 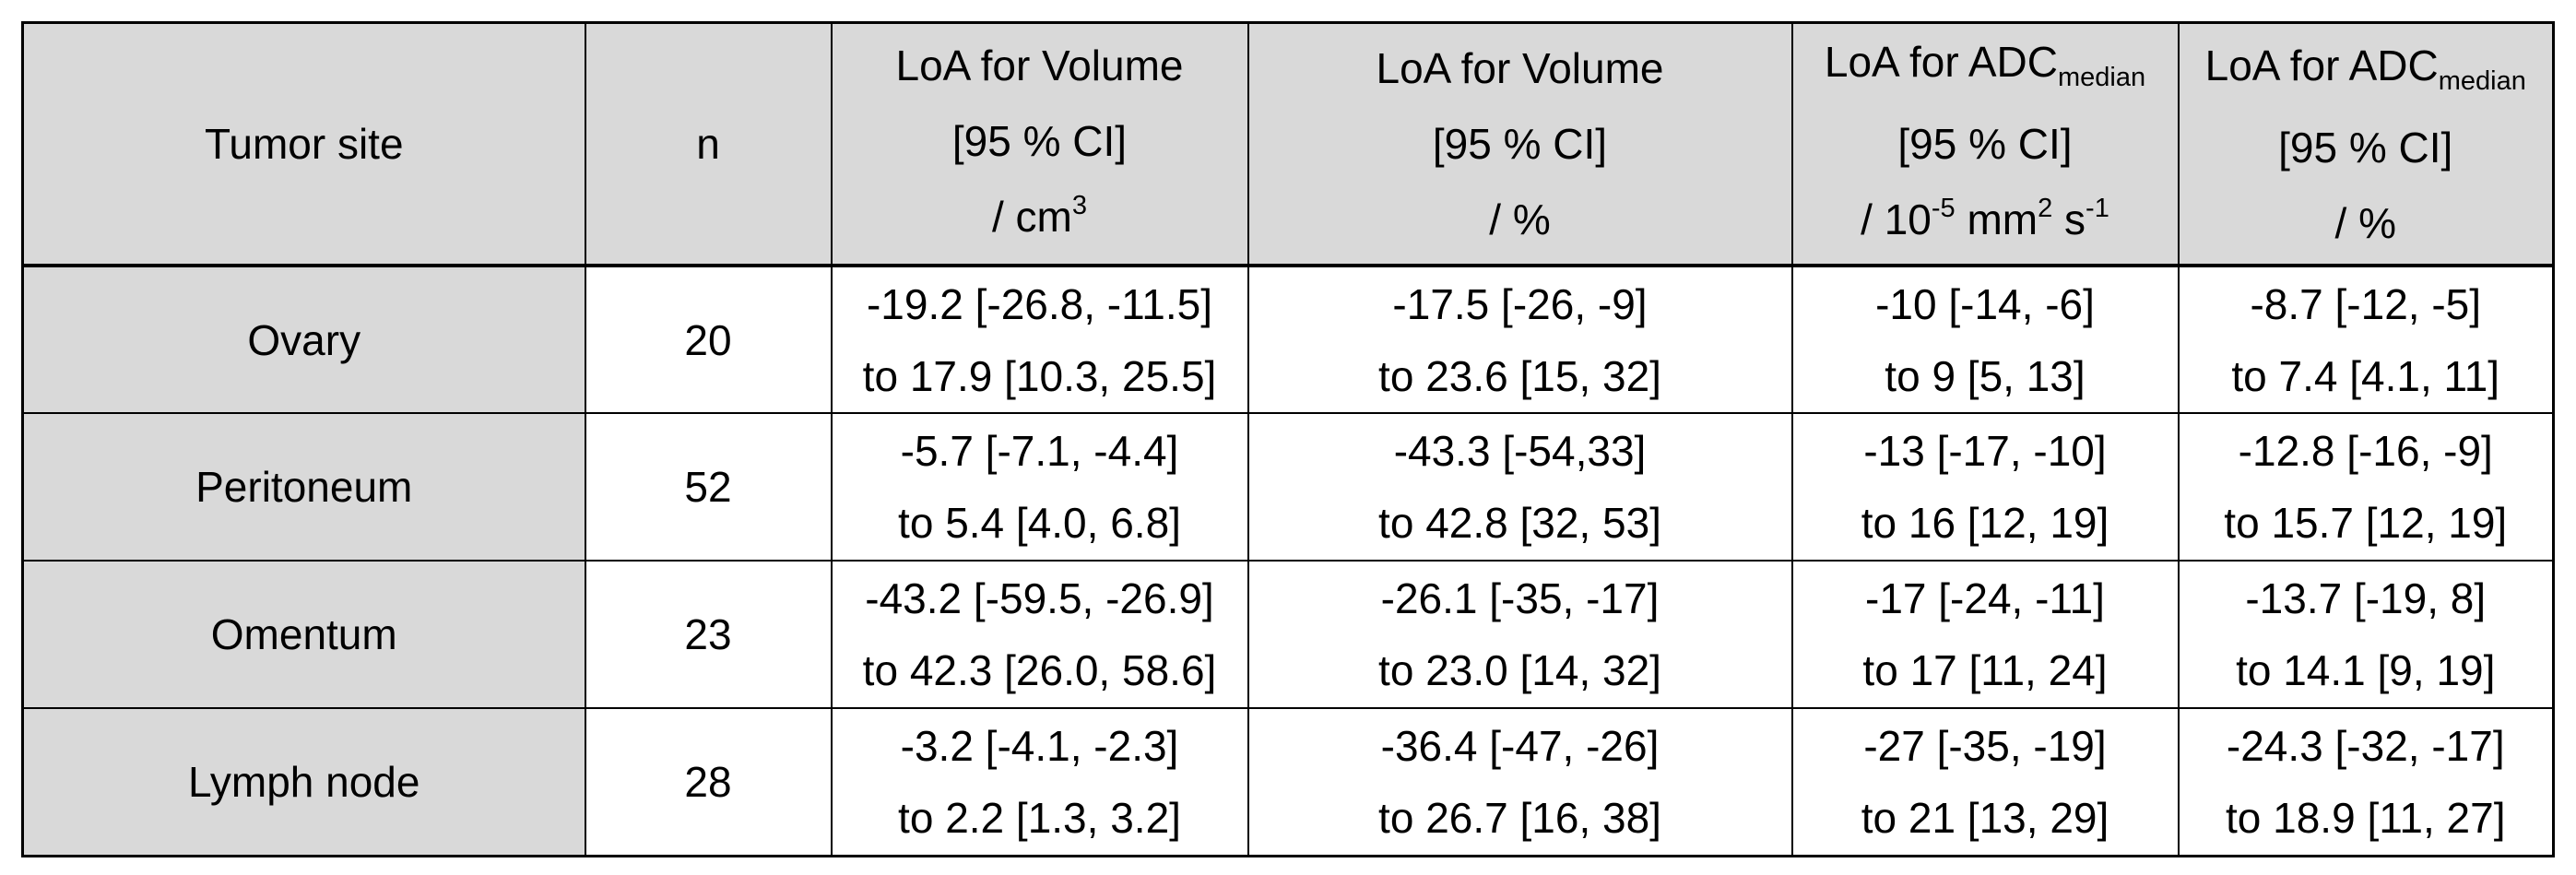 I want to click on cell-n: 23, so click(x=708, y=634).